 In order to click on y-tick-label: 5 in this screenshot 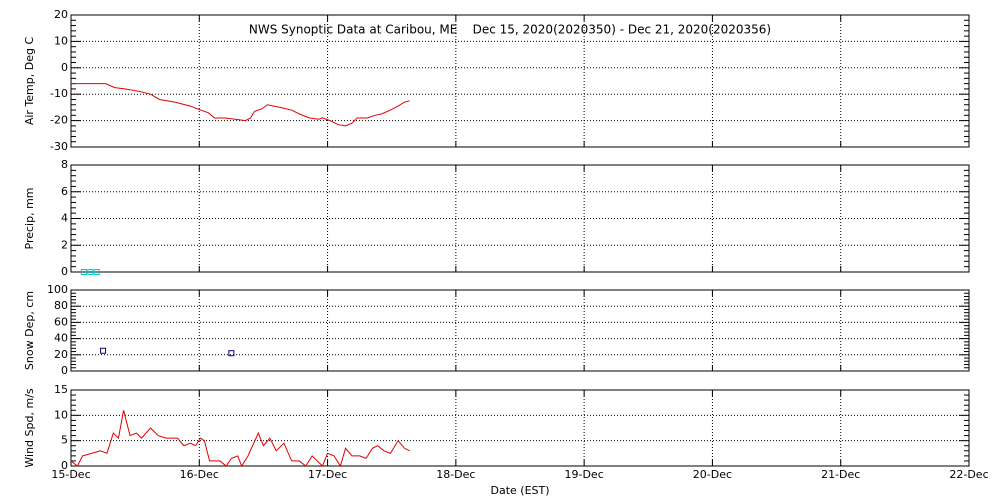, I will do `click(64, 440)`.